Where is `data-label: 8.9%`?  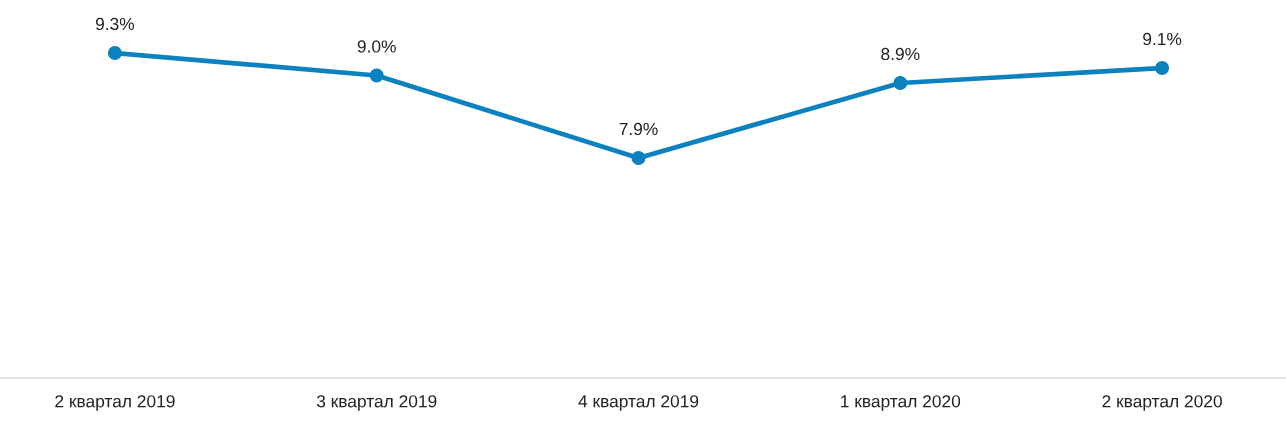
data-label: 8.9% is located at coordinates (900, 54).